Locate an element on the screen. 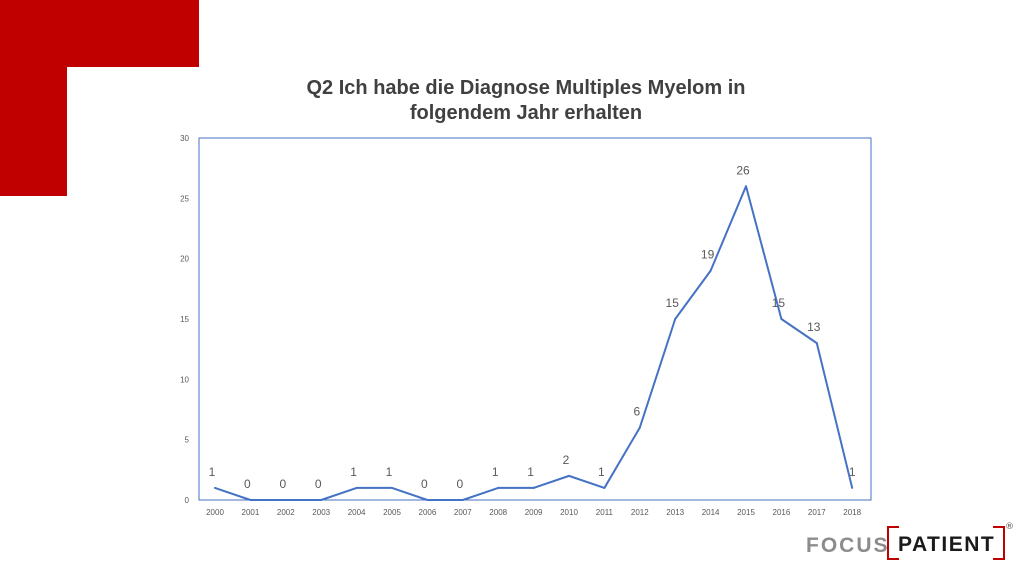 This screenshot has height=576, width=1024. y-tick-label: 0 is located at coordinates (187, 500).